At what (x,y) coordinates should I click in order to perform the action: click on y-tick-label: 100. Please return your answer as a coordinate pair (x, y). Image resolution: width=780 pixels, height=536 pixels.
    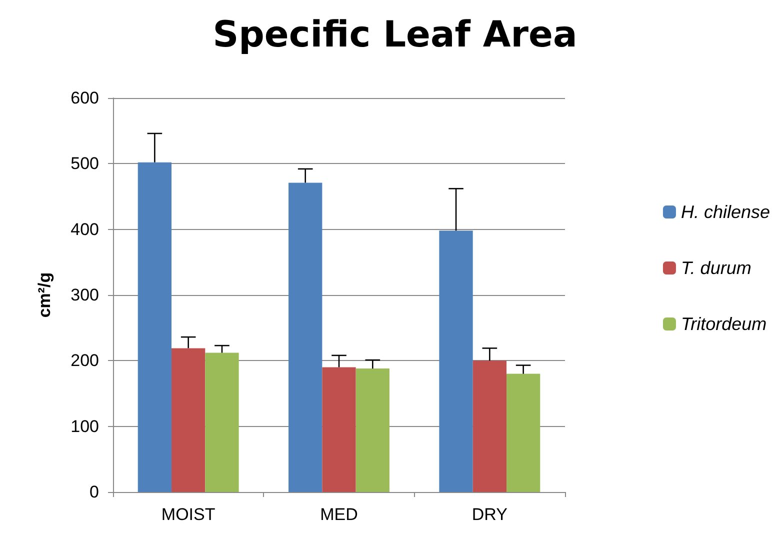
    Looking at the image, I should click on (84, 426).